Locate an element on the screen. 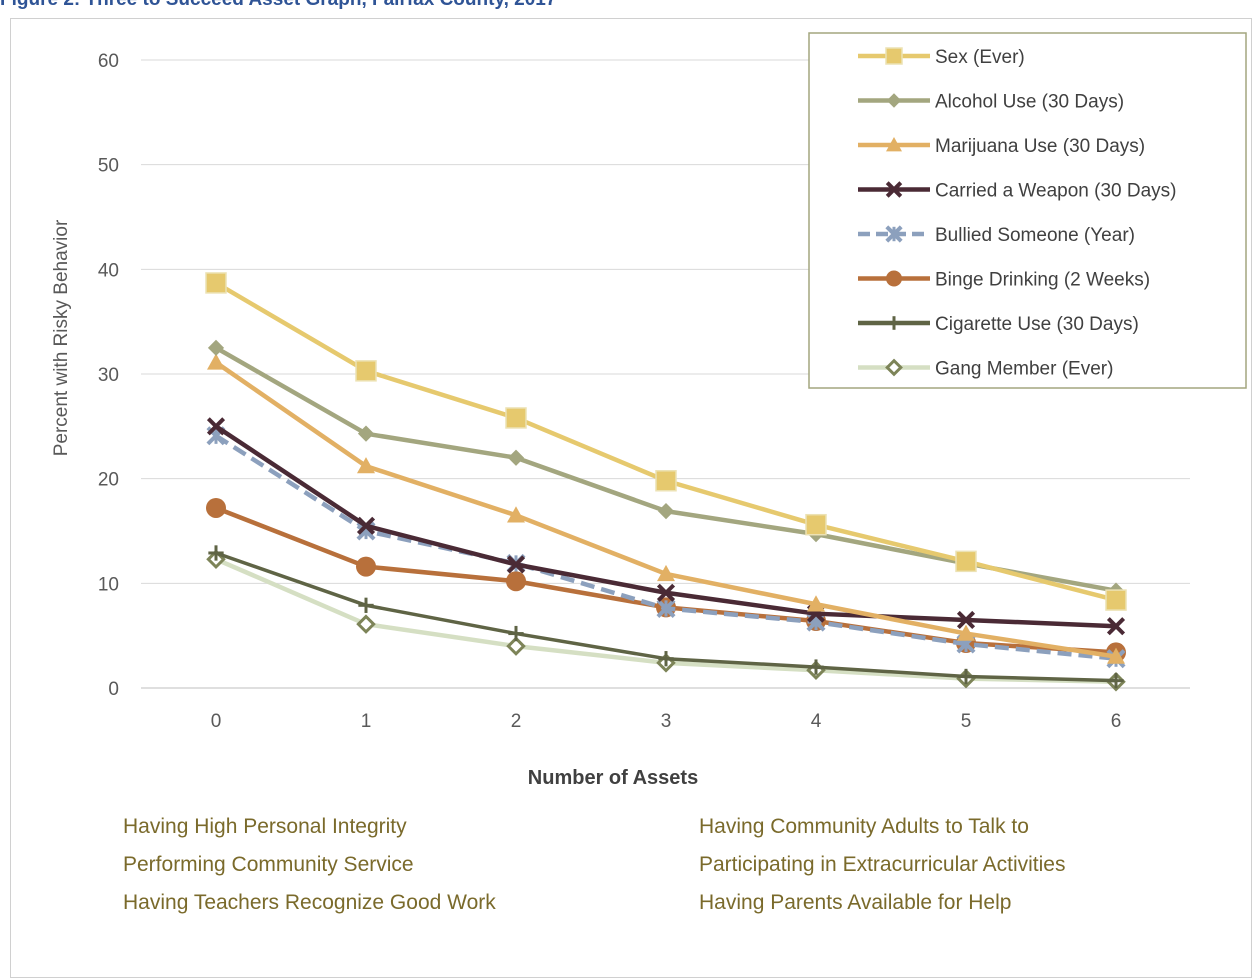 The width and height of the screenshot is (1254, 978). legend-item: Binge Drinking (2 Weeks) is located at coordinates (1004, 280).